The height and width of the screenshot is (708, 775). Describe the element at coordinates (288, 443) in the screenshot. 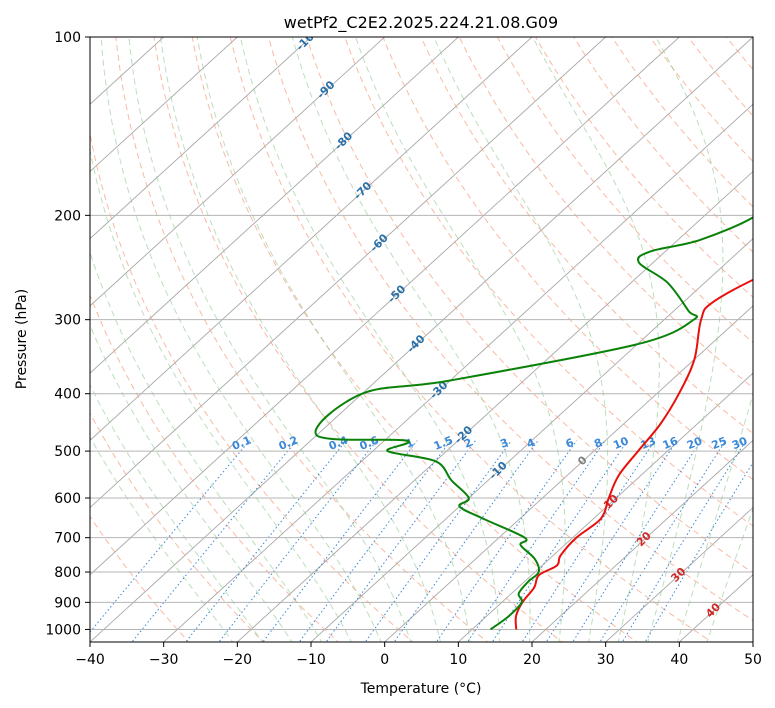

I see `mixing-ratio-label: 0.2` at that location.